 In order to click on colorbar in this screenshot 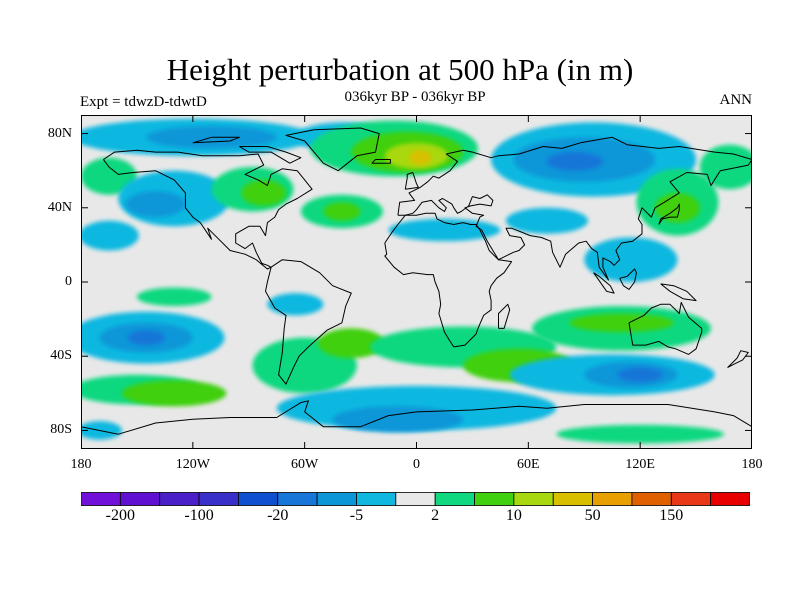, I will do `click(415, 499)`.